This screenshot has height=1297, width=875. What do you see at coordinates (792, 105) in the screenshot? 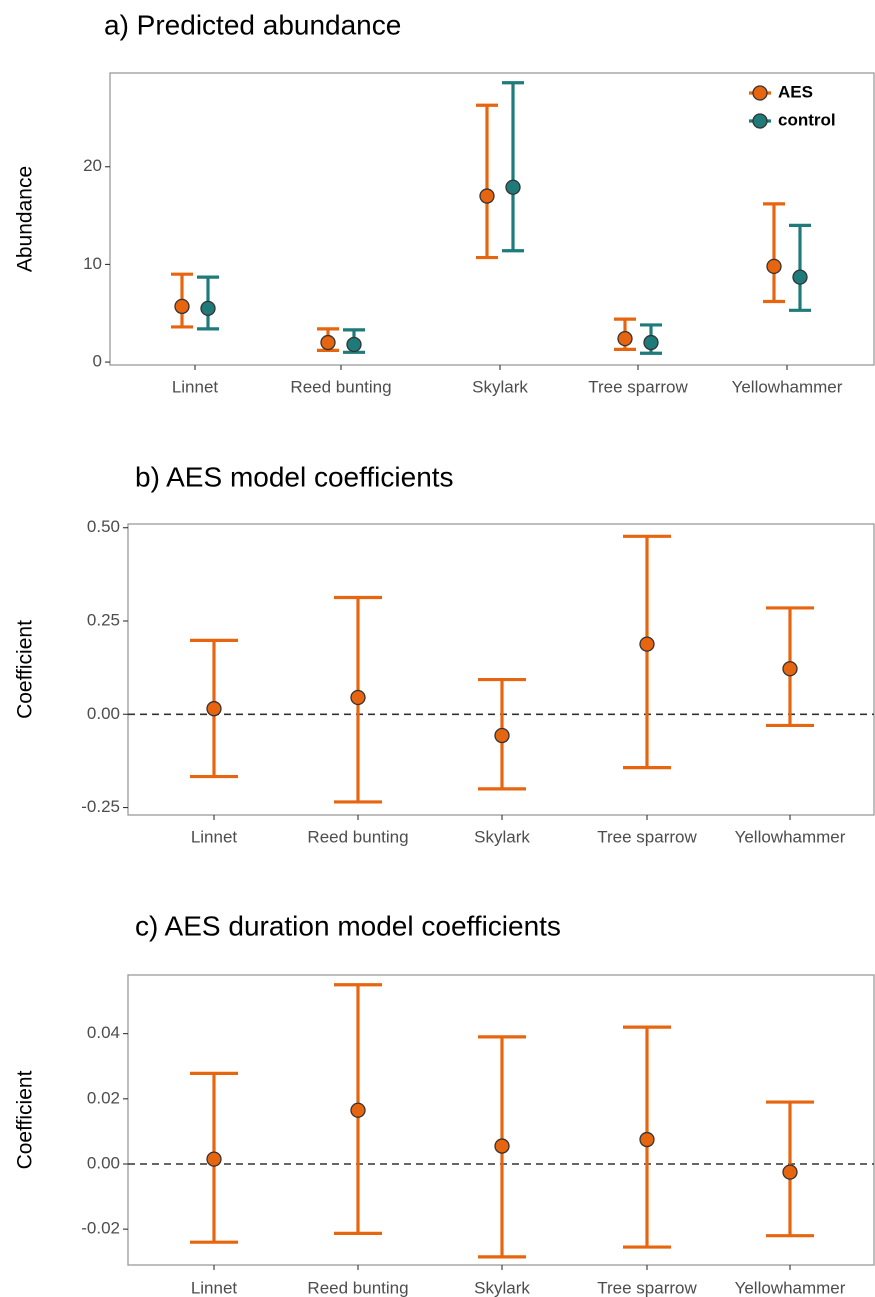
I see `legend: AES control` at bounding box center [792, 105].